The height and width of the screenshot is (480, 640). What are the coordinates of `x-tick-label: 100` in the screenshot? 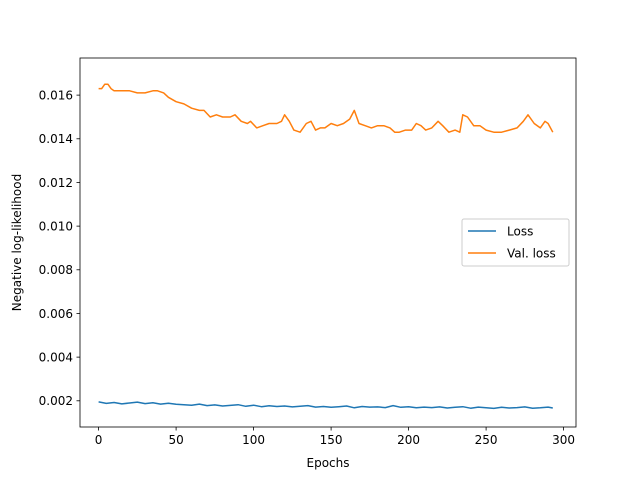 It's located at (253, 440).